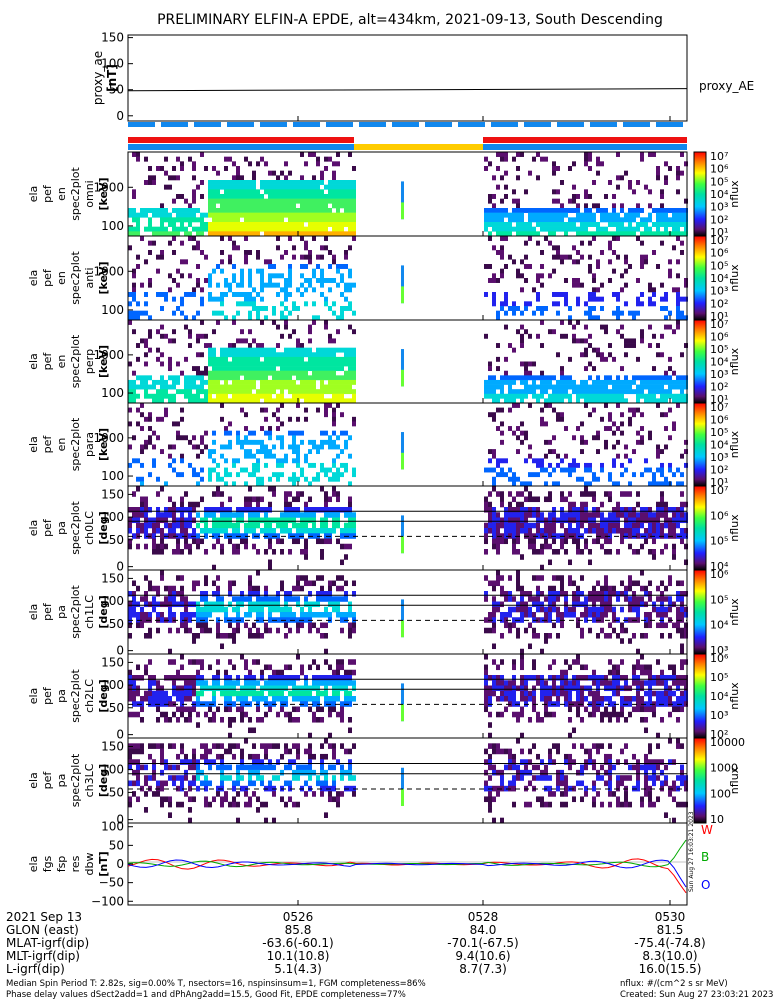  What do you see at coordinates (402, 211) in the screenshot?
I see `spectrogram-spike` at bounding box center [402, 211].